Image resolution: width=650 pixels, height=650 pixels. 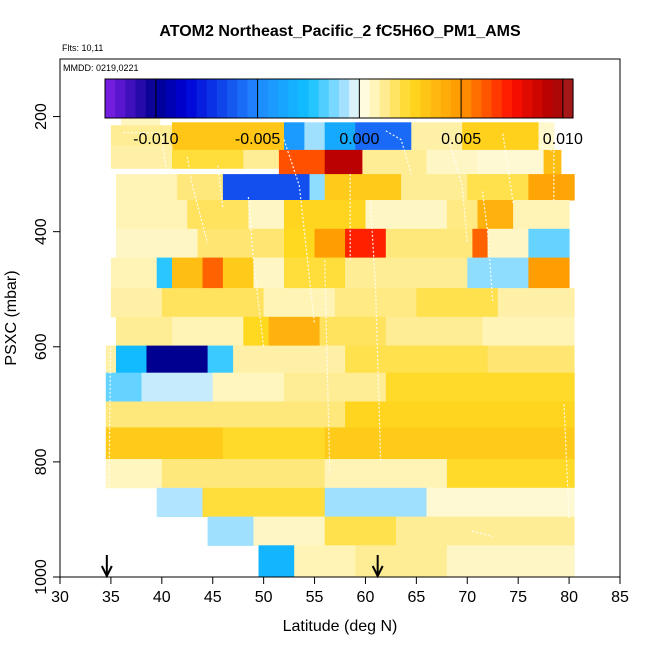 What do you see at coordinates (41, 231) in the screenshot?
I see `y-tick-label: 400` at bounding box center [41, 231].